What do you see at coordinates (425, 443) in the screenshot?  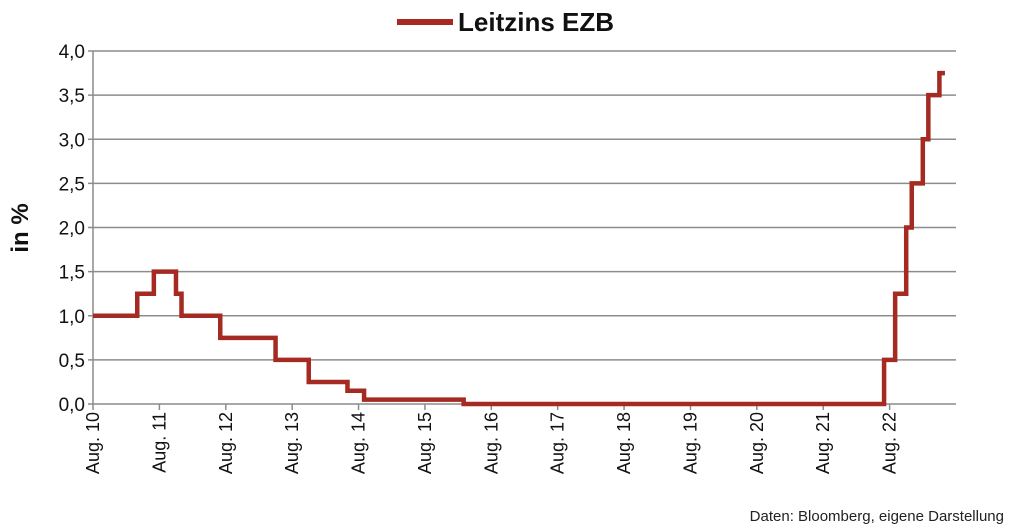 I see `x-tick-label: Aug. 15` at bounding box center [425, 443].